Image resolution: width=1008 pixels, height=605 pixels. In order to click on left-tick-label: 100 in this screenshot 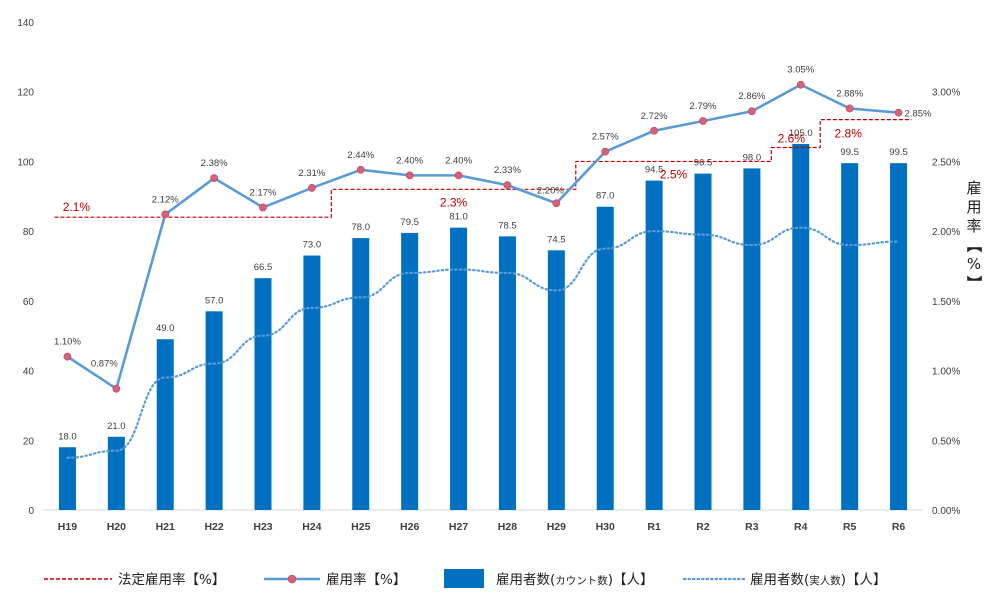, I will do `click(25, 162)`.